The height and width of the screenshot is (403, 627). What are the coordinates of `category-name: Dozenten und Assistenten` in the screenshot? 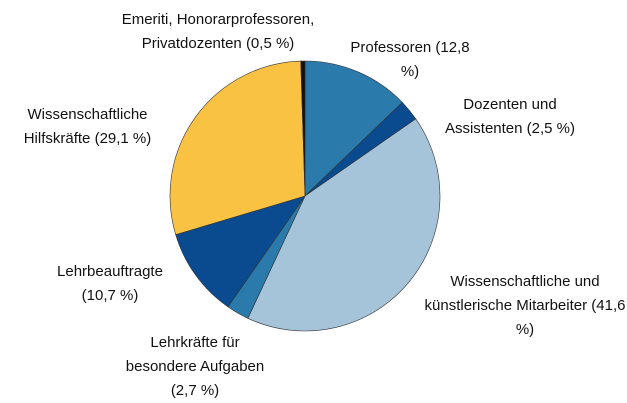 It's located at (500, 116).